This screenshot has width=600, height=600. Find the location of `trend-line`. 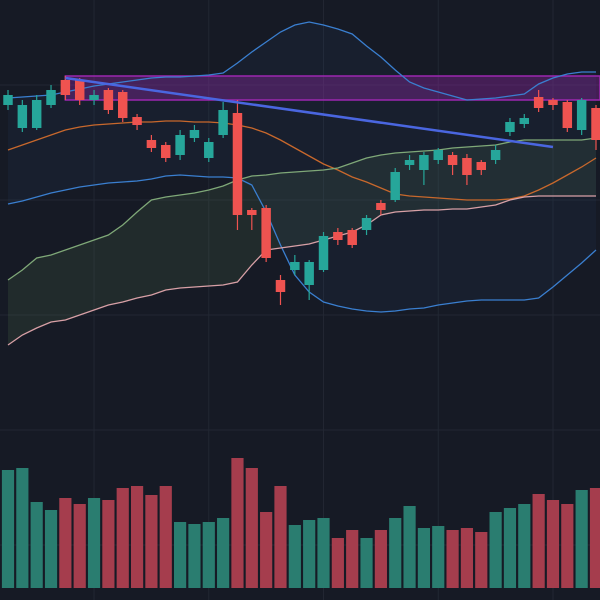

trend-line is located at coordinates (309, 112).